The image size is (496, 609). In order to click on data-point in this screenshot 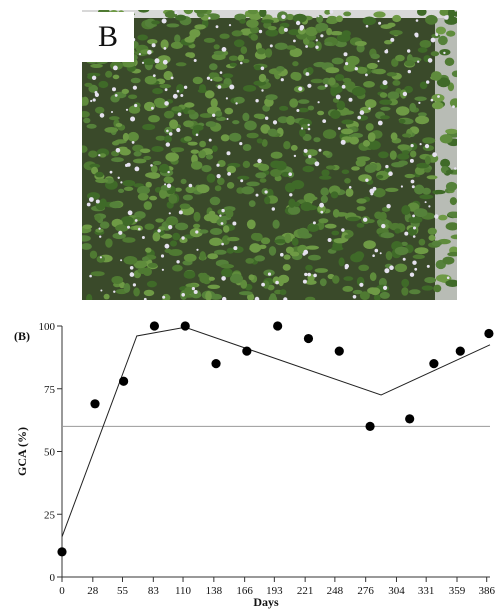, I will do `click(339, 351)`.